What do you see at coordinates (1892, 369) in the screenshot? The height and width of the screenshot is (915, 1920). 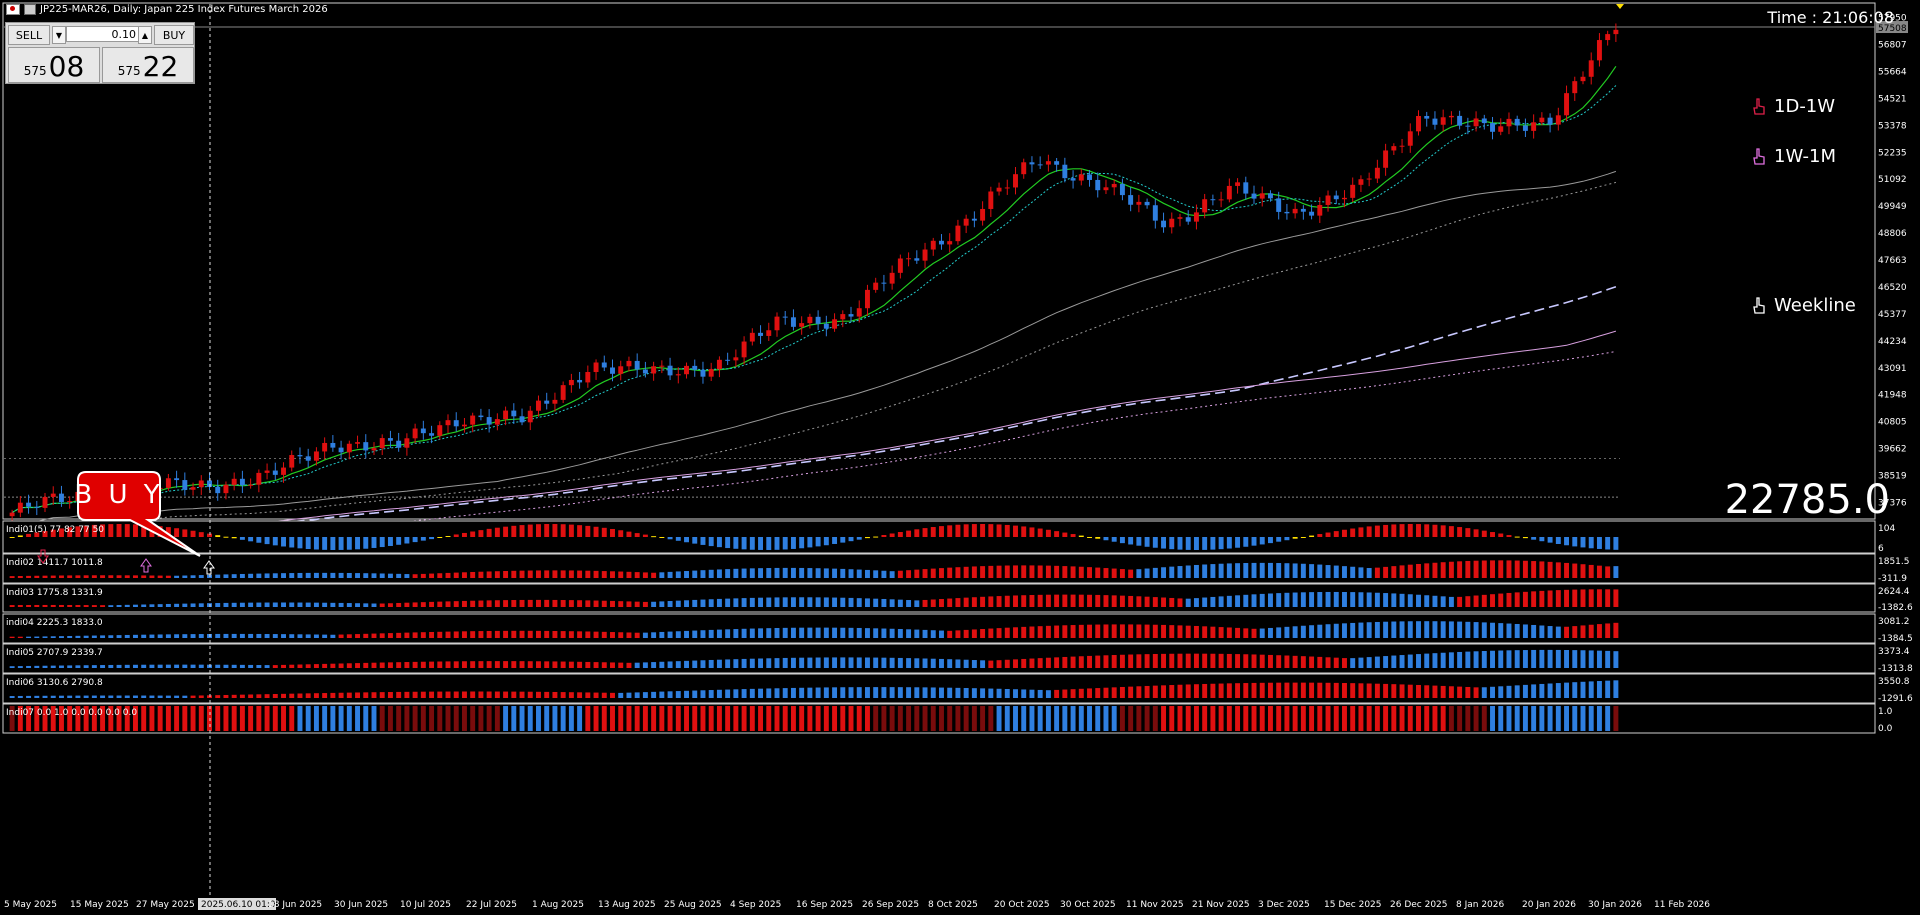 I see `price-axis-label: 43091` at bounding box center [1892, 369].